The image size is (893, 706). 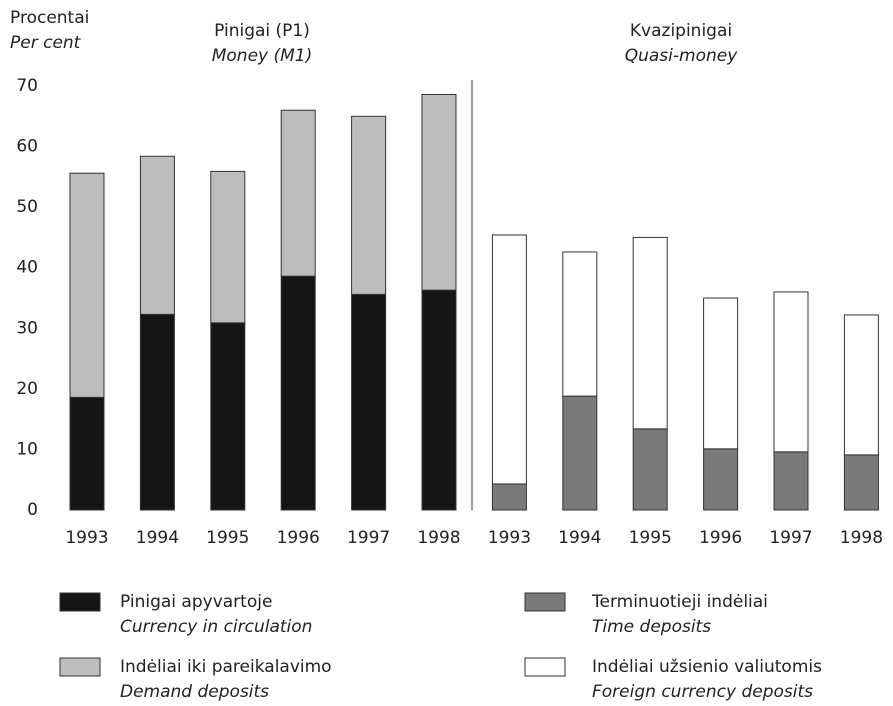 I want to click on legend-label: Indėliai iki pareikalavimo, so click(x=226, y=667).